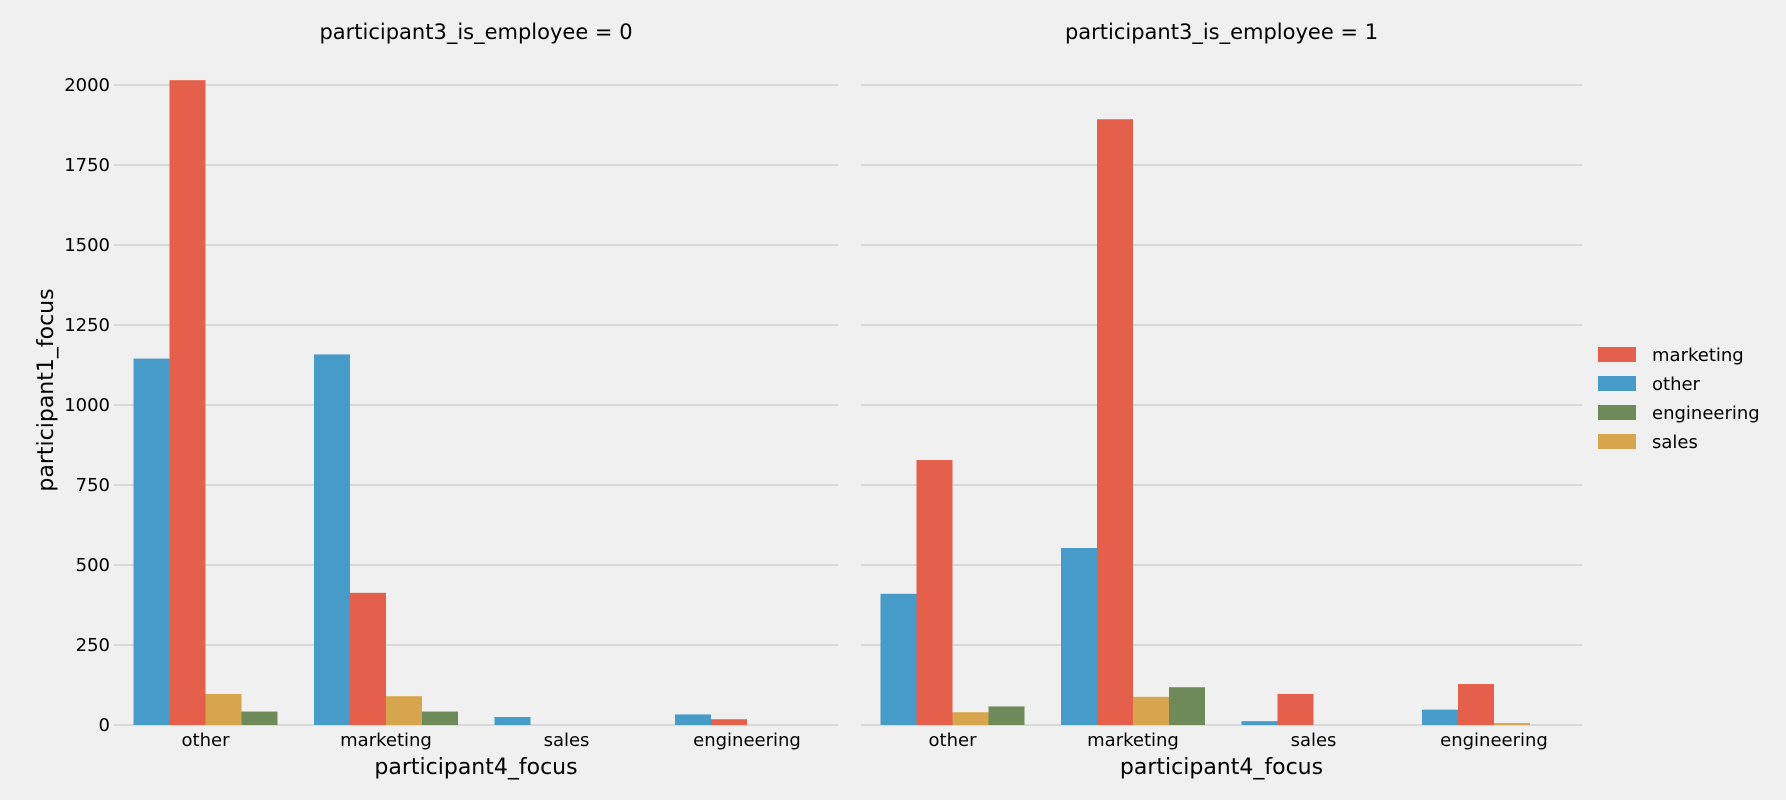 The image size is (1786, 800). What do you see at coordinates (1512, 724) in the screenshot?
I see `bar-engineering-sales` at bounding box center [1512, 724].